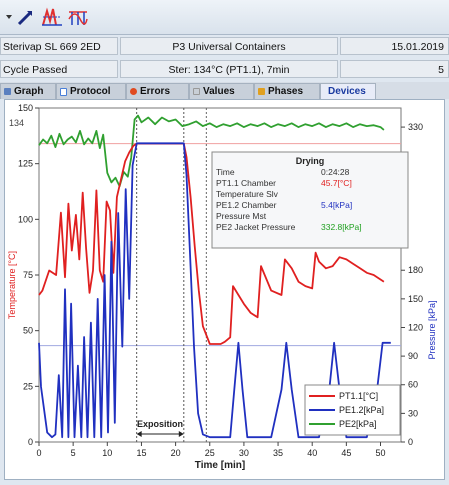  I want to click on error-icon, so click(133, 91).